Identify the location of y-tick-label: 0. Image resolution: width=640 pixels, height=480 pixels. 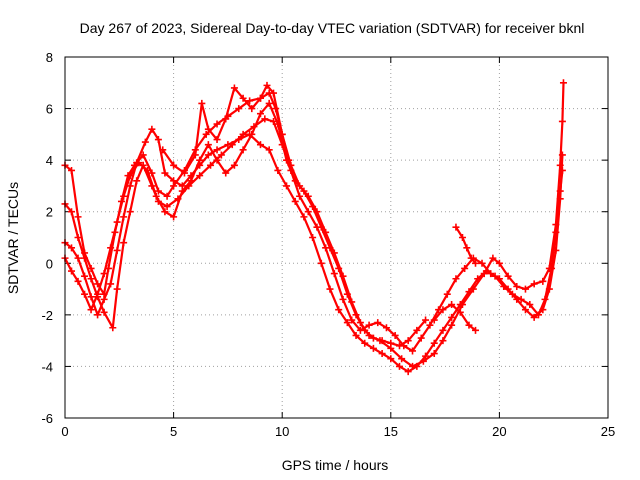
(49, 263).